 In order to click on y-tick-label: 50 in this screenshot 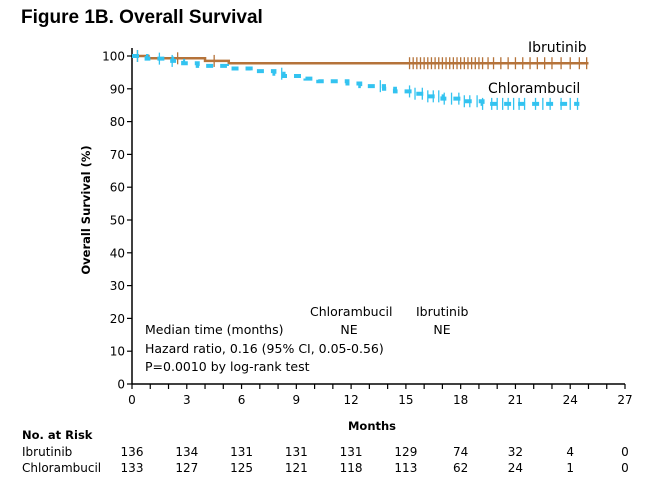, I will do `click(117, 221)`.